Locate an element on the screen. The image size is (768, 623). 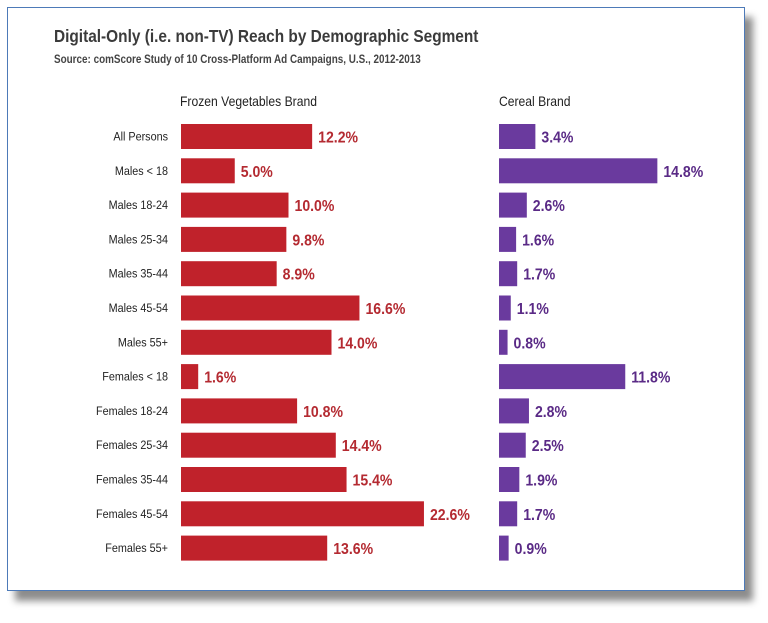
category-label: Males < 18 is located at coordinates (141, 171).